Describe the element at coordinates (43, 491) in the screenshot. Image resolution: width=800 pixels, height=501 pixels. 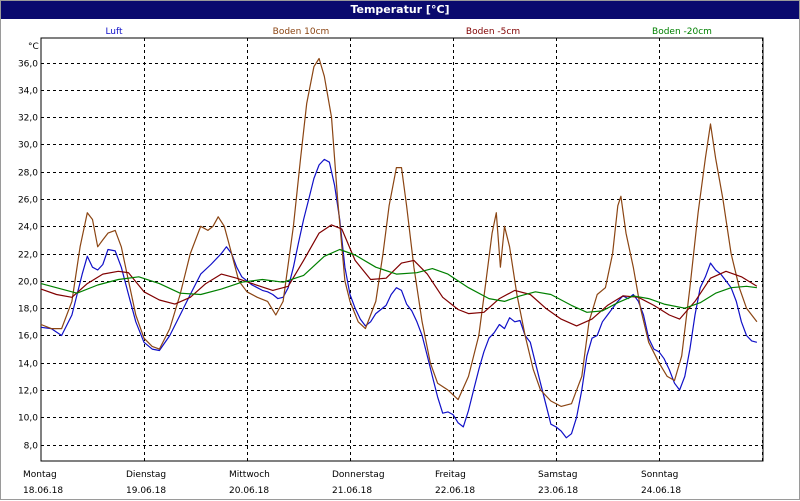
I see `x-tick-date: 18.06.18` at that location.